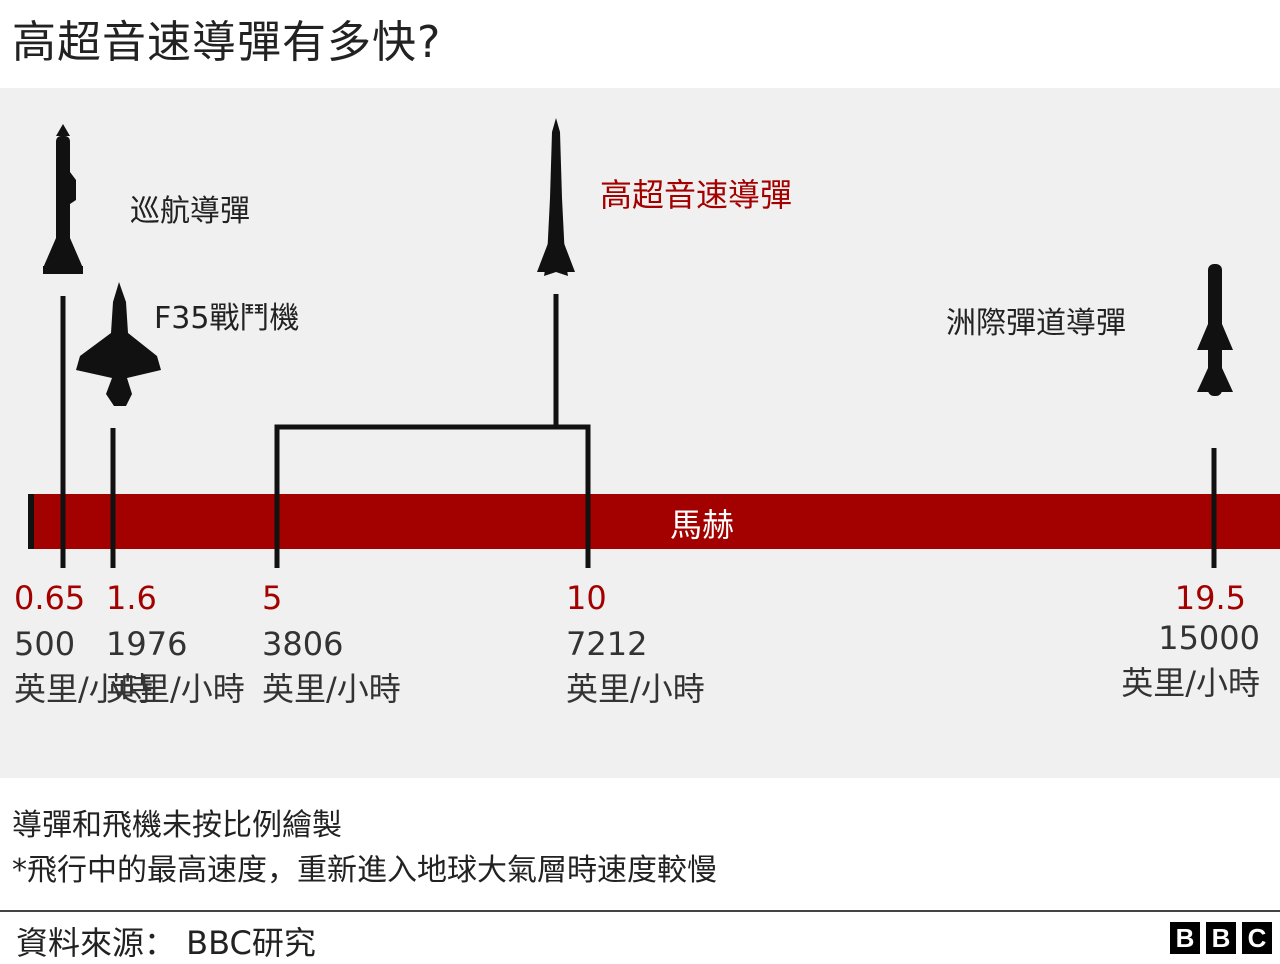 The height and width of the screenshot is (964, 1280). I want to click on mph-label-icbm: 15000, so click(1209, 638).